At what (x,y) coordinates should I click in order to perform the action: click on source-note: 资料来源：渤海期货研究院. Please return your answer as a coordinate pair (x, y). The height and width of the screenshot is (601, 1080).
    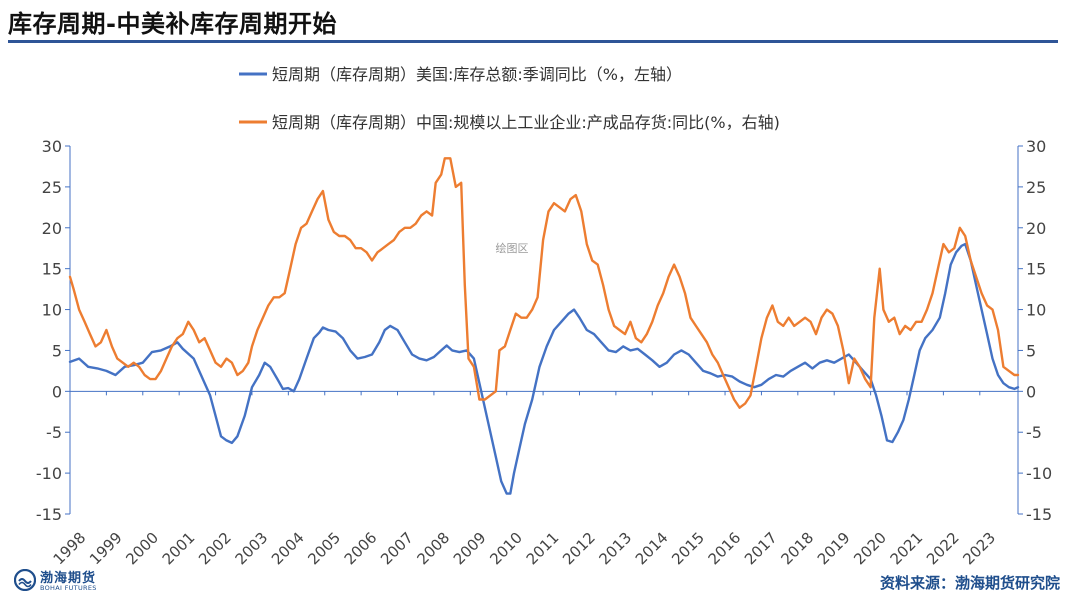
    Looking at the image, I should click on (969, 583).